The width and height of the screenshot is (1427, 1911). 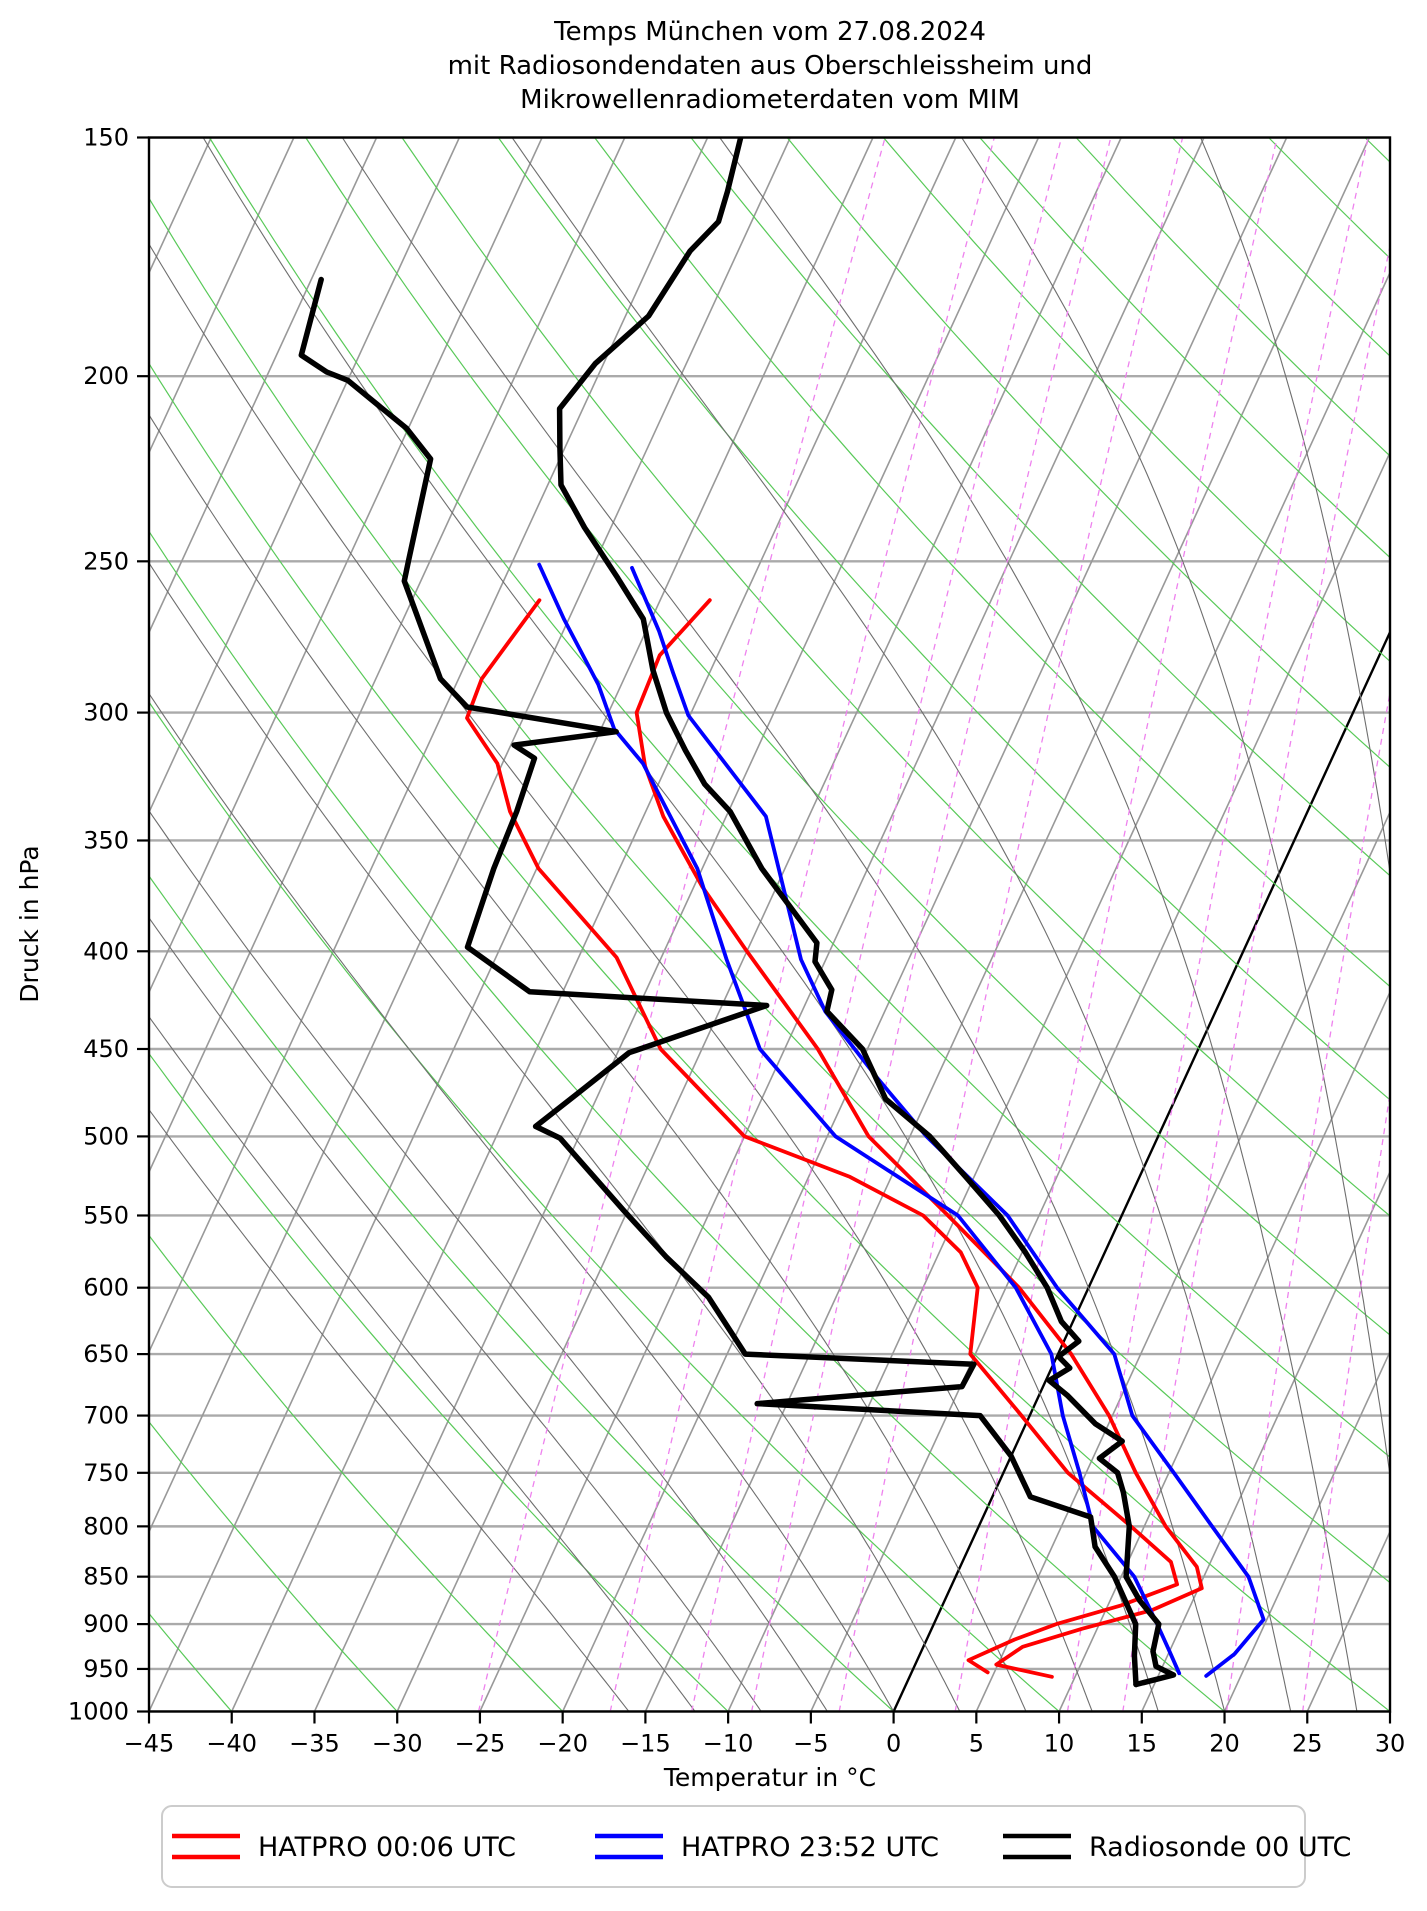 I want to click on x-axis-label: Temperatur in °C, so click(x=769, y=1777).